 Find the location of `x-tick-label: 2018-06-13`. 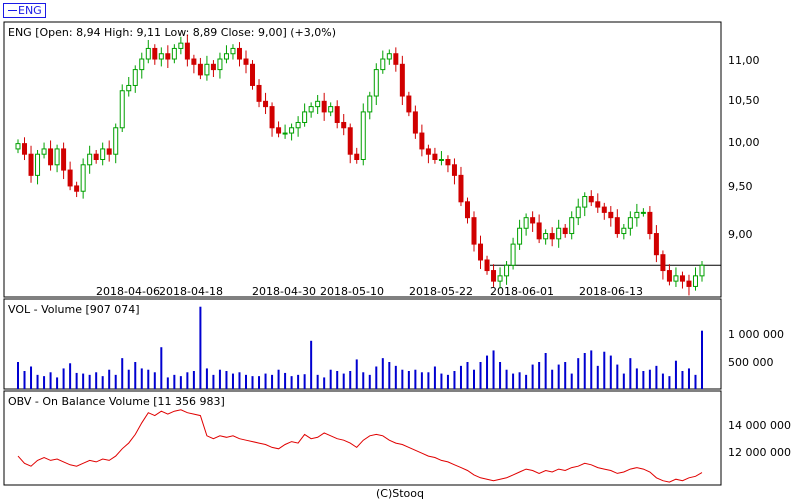

x-tick-label: 2018-06-13 is located at coordinates (611, 291).